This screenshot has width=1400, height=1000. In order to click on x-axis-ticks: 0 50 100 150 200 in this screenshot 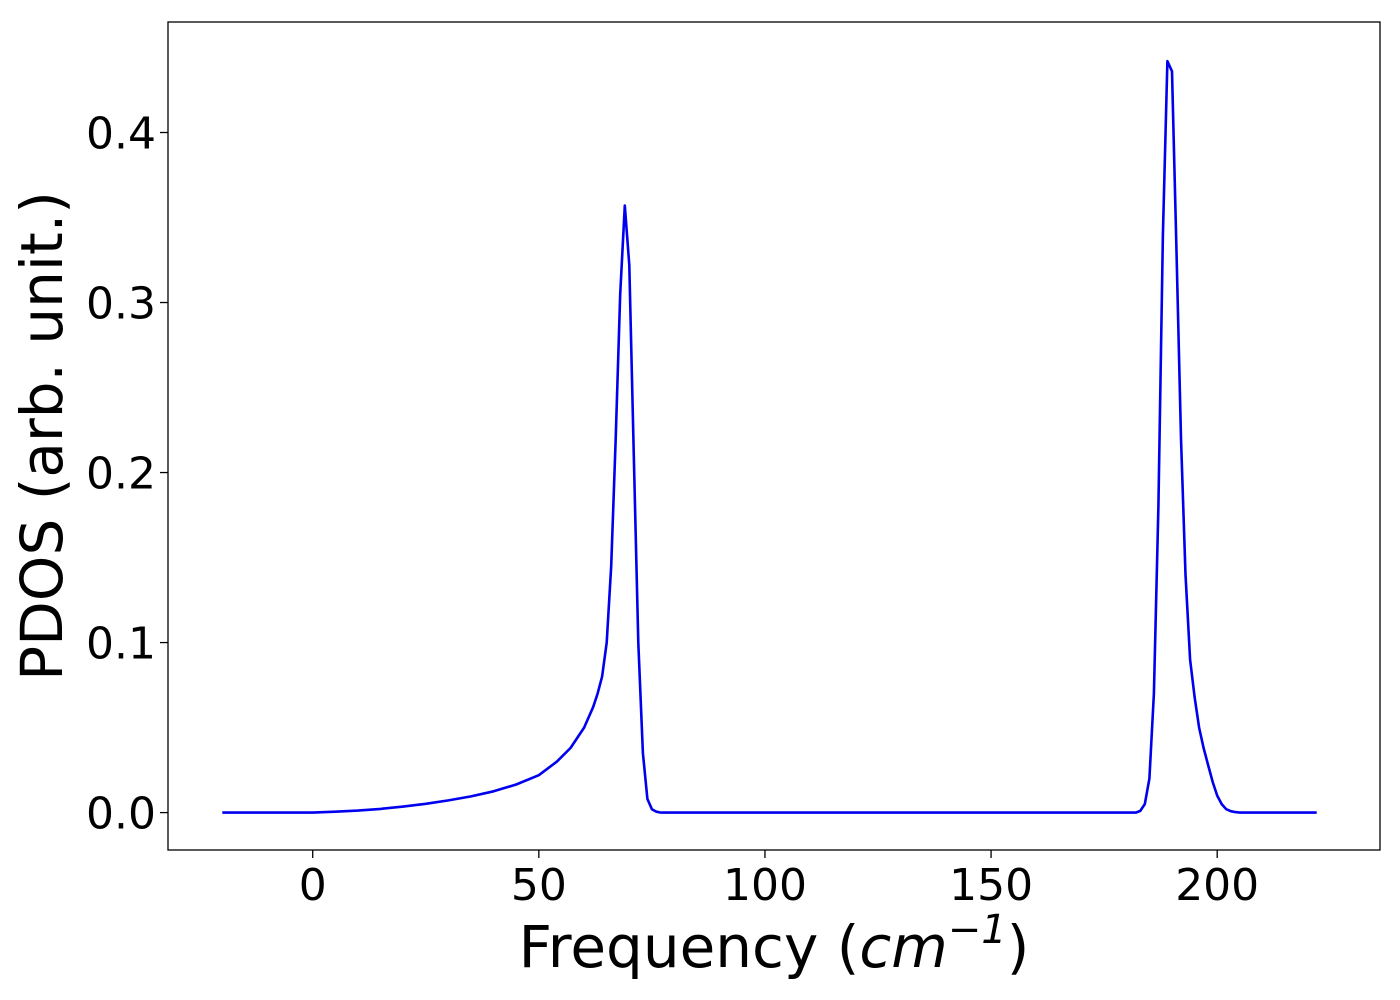, I will do `click(779, 880)`.